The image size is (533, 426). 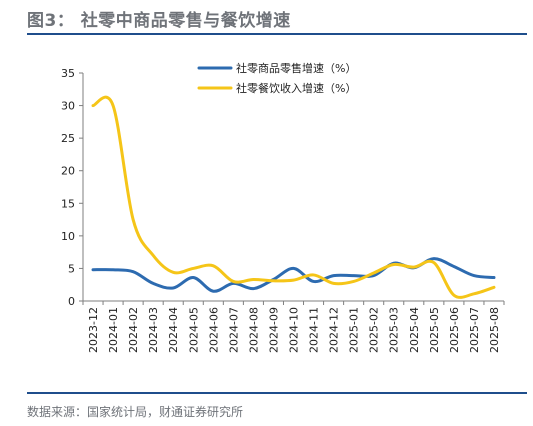 What do you see at coordinates (414, 330) in the screenshot?
I see `x-tick-label: 2025-04` at bounding box center [414, 330].